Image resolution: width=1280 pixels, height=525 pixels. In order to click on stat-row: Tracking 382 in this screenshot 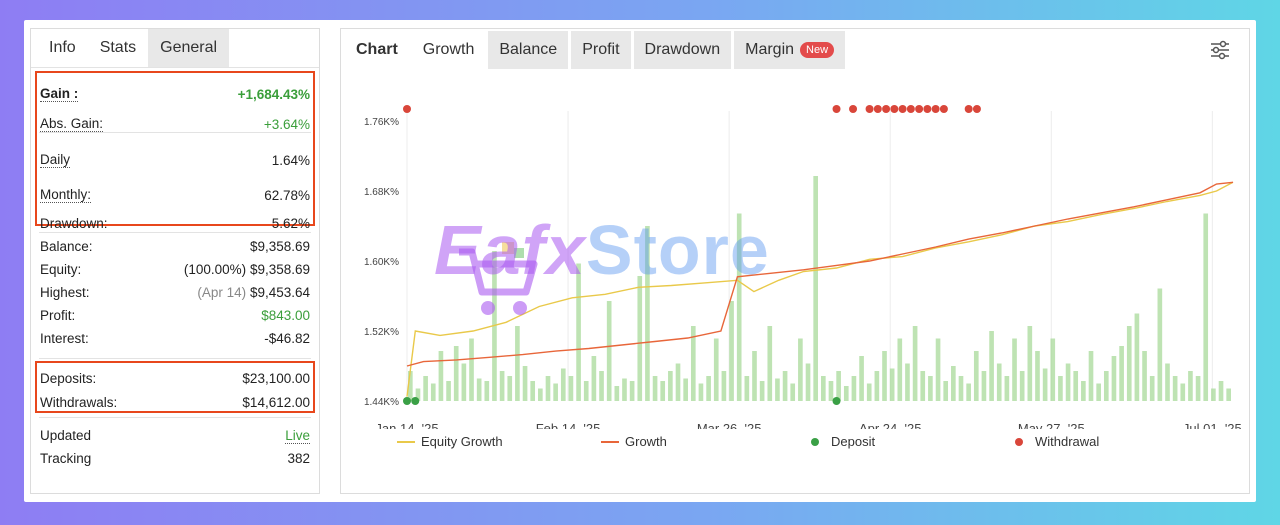, I will do `click(175, 458)`.